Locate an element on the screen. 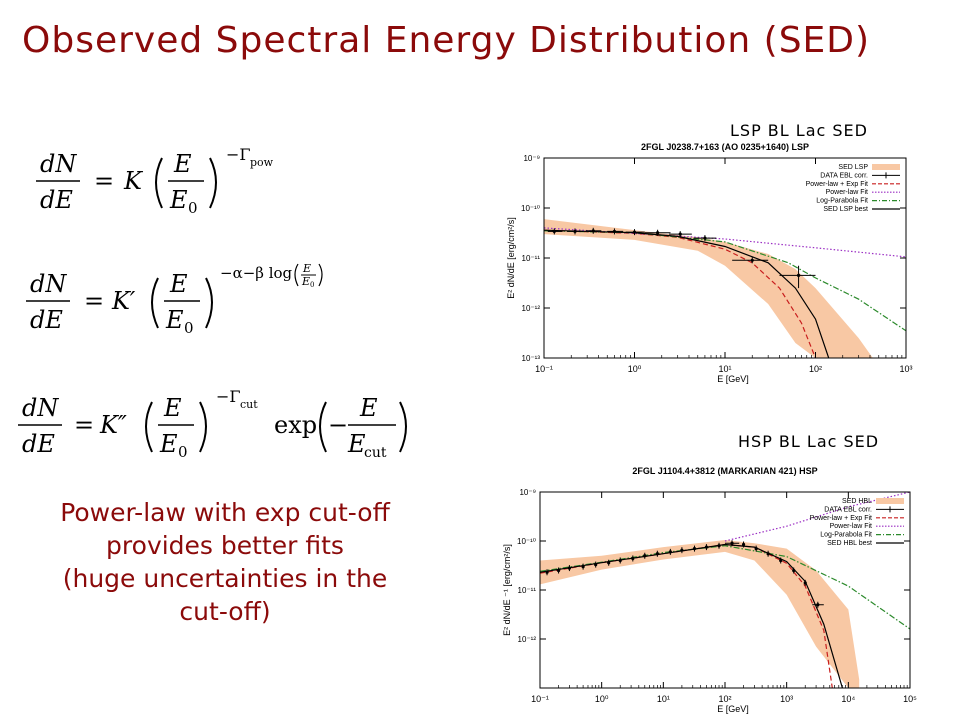 The width and height of the screenshot is (960, 720). lsp-x-axis-label: E [GeV] is located at coordinates (733, 379).